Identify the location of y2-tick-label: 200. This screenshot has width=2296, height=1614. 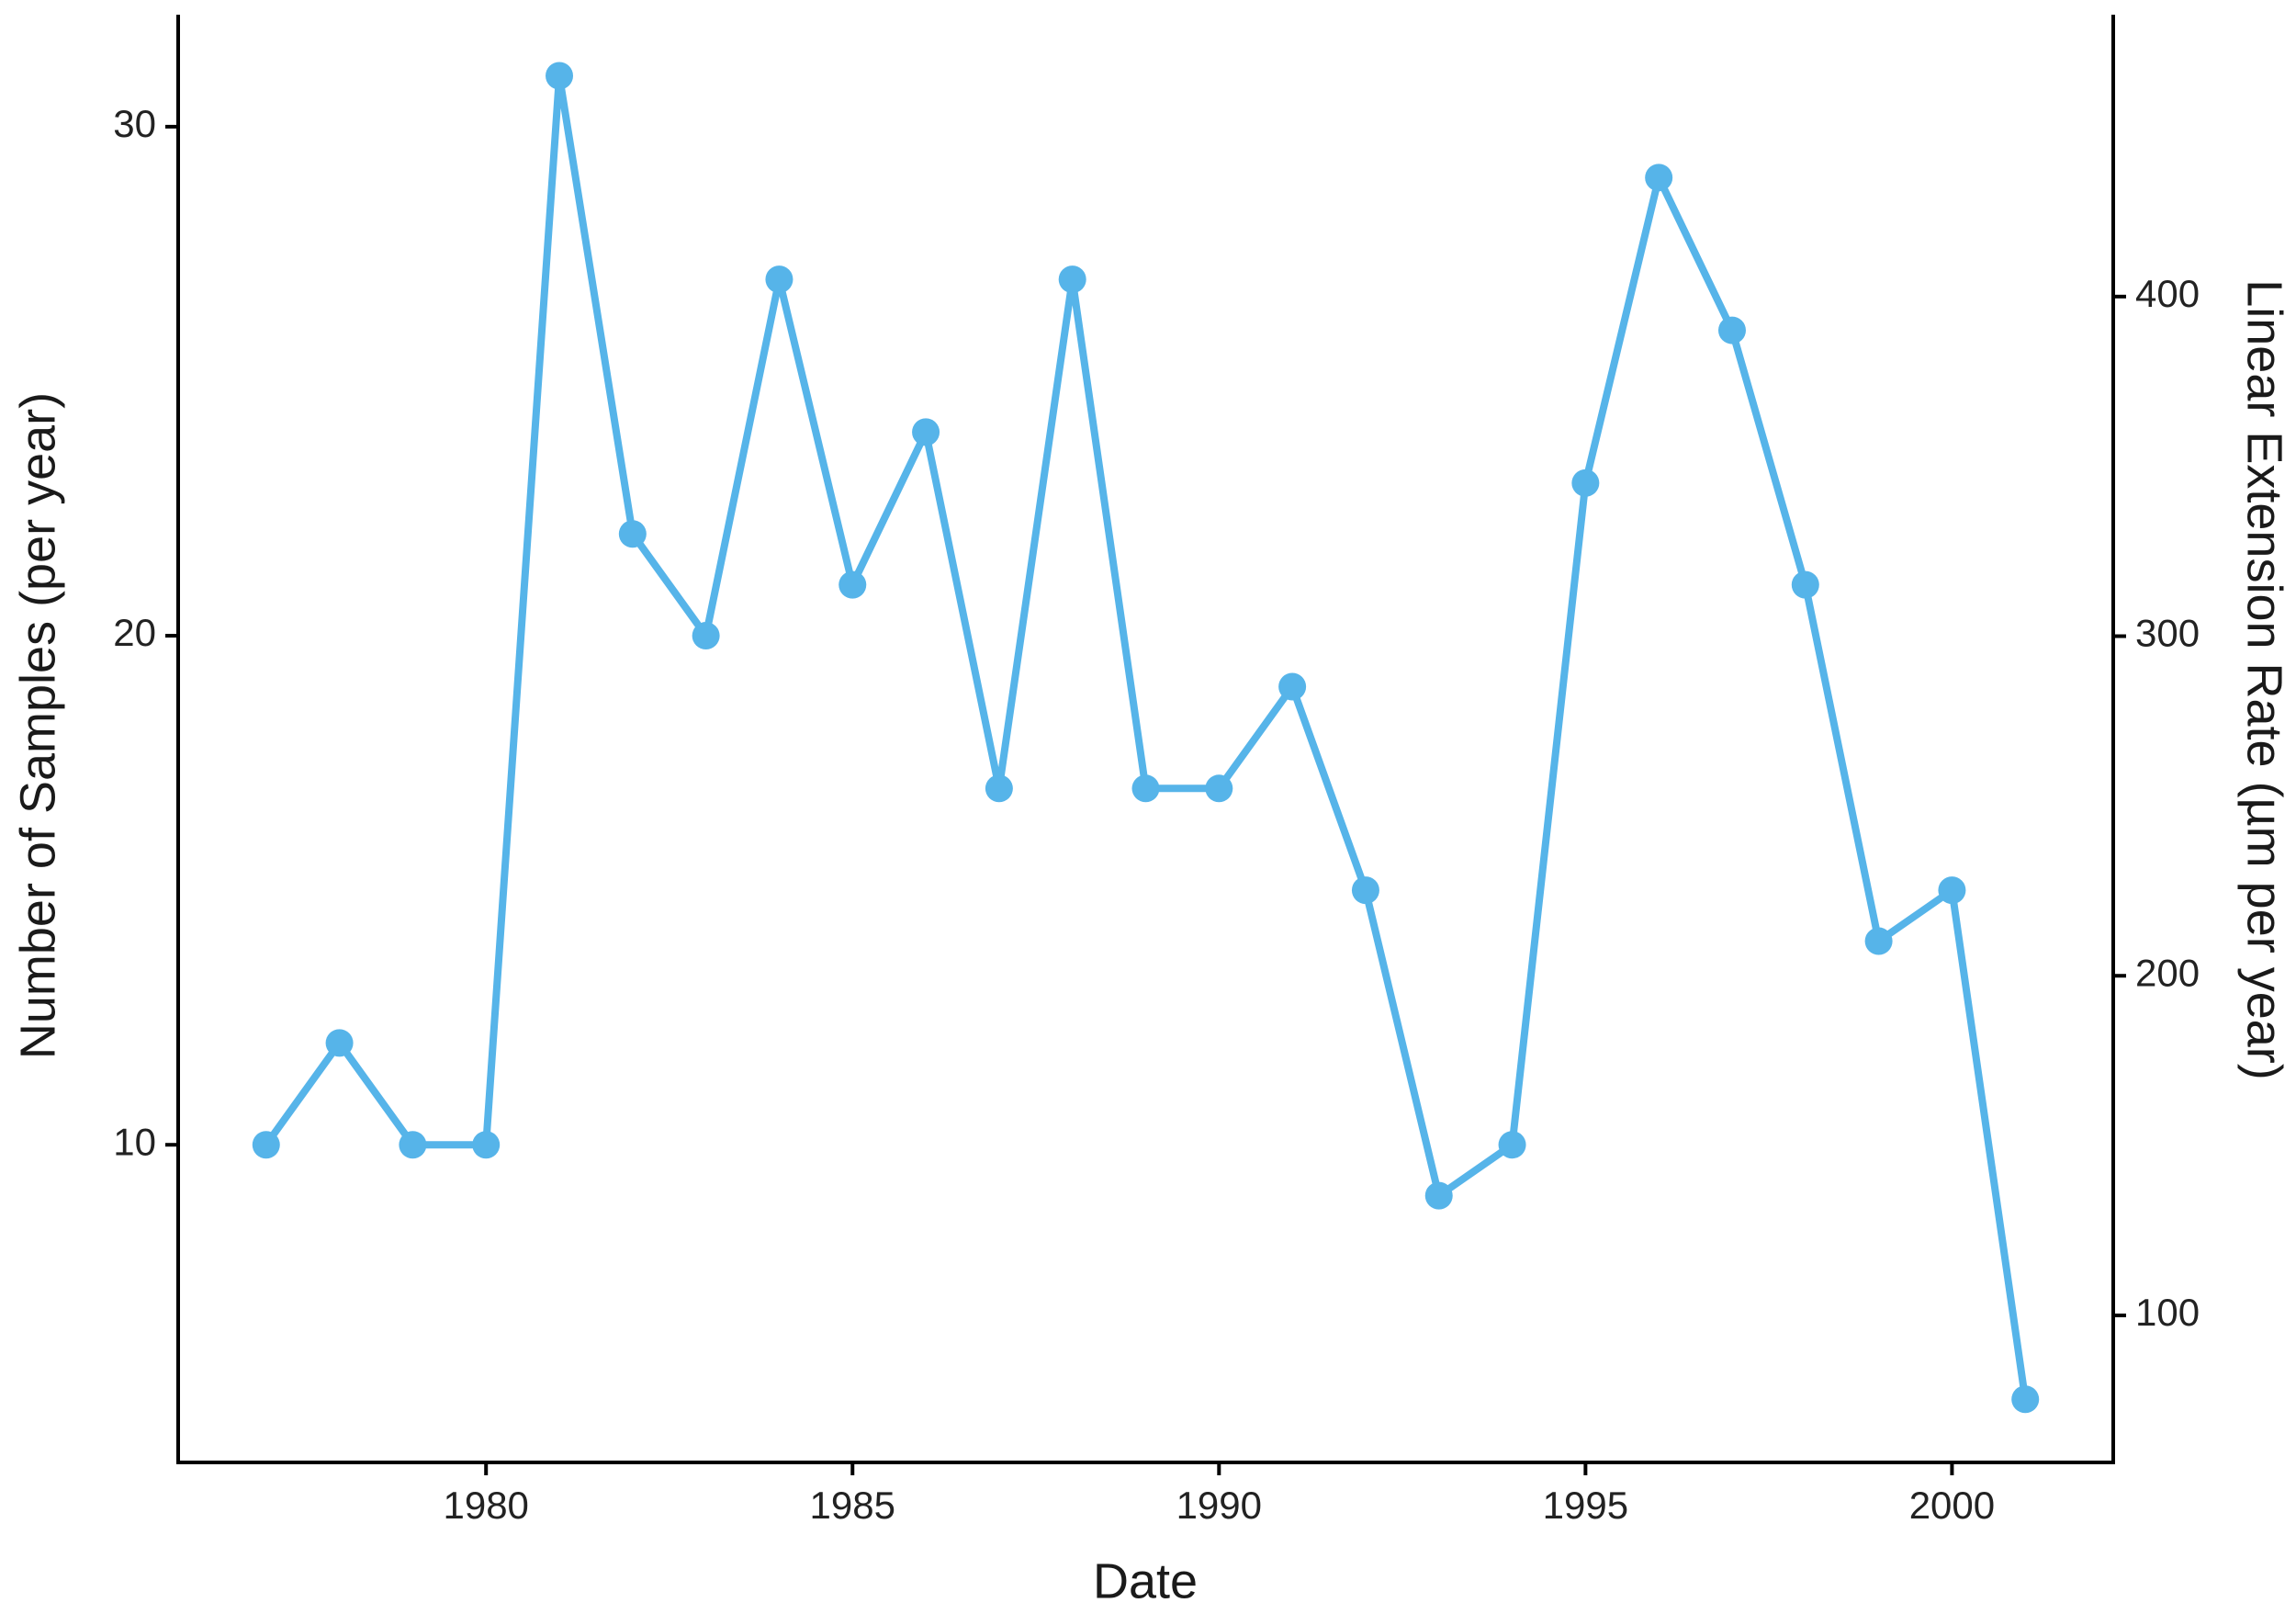
(2168, 972).